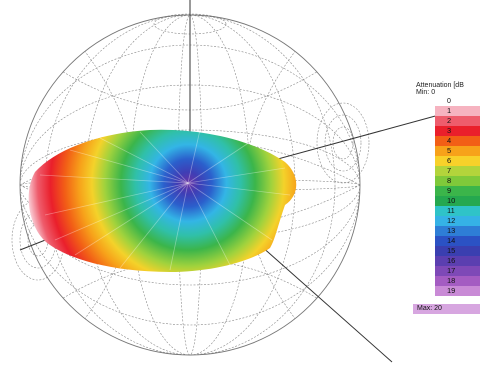 This screenshot has height=367, width=480. Describe the element at coordinates (440, 85) in the screenshot. I see `legend-title: Attenuation [dB` at that location.